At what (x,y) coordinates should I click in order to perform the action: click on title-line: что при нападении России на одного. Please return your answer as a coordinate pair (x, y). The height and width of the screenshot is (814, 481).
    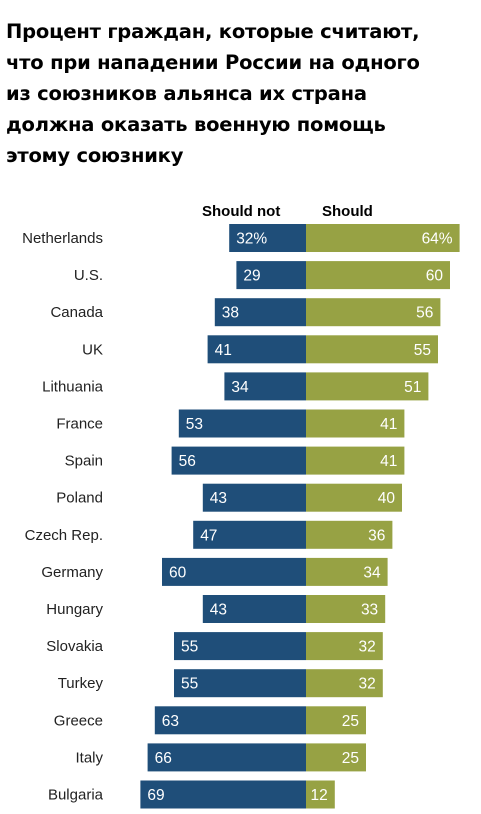
    Looking at the image, I should click on (213, 62).